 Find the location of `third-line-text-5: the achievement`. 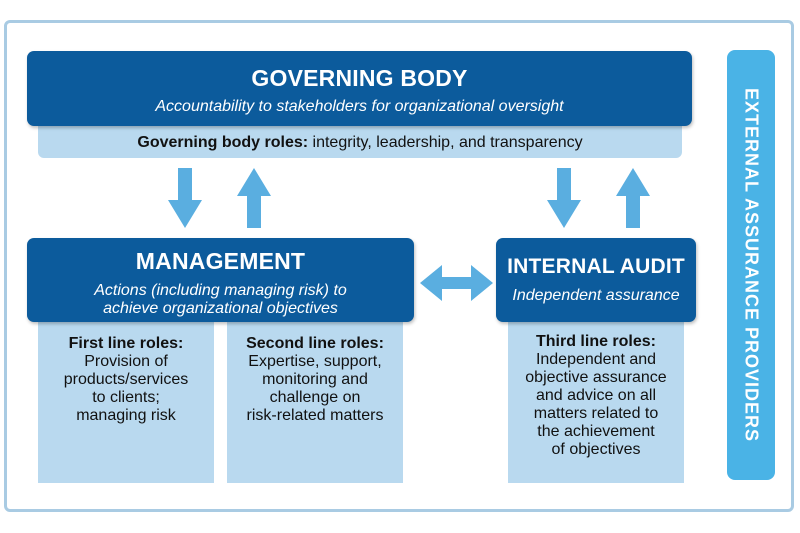

third-line-text-5: the achievement is located at coordinates (596, 431).